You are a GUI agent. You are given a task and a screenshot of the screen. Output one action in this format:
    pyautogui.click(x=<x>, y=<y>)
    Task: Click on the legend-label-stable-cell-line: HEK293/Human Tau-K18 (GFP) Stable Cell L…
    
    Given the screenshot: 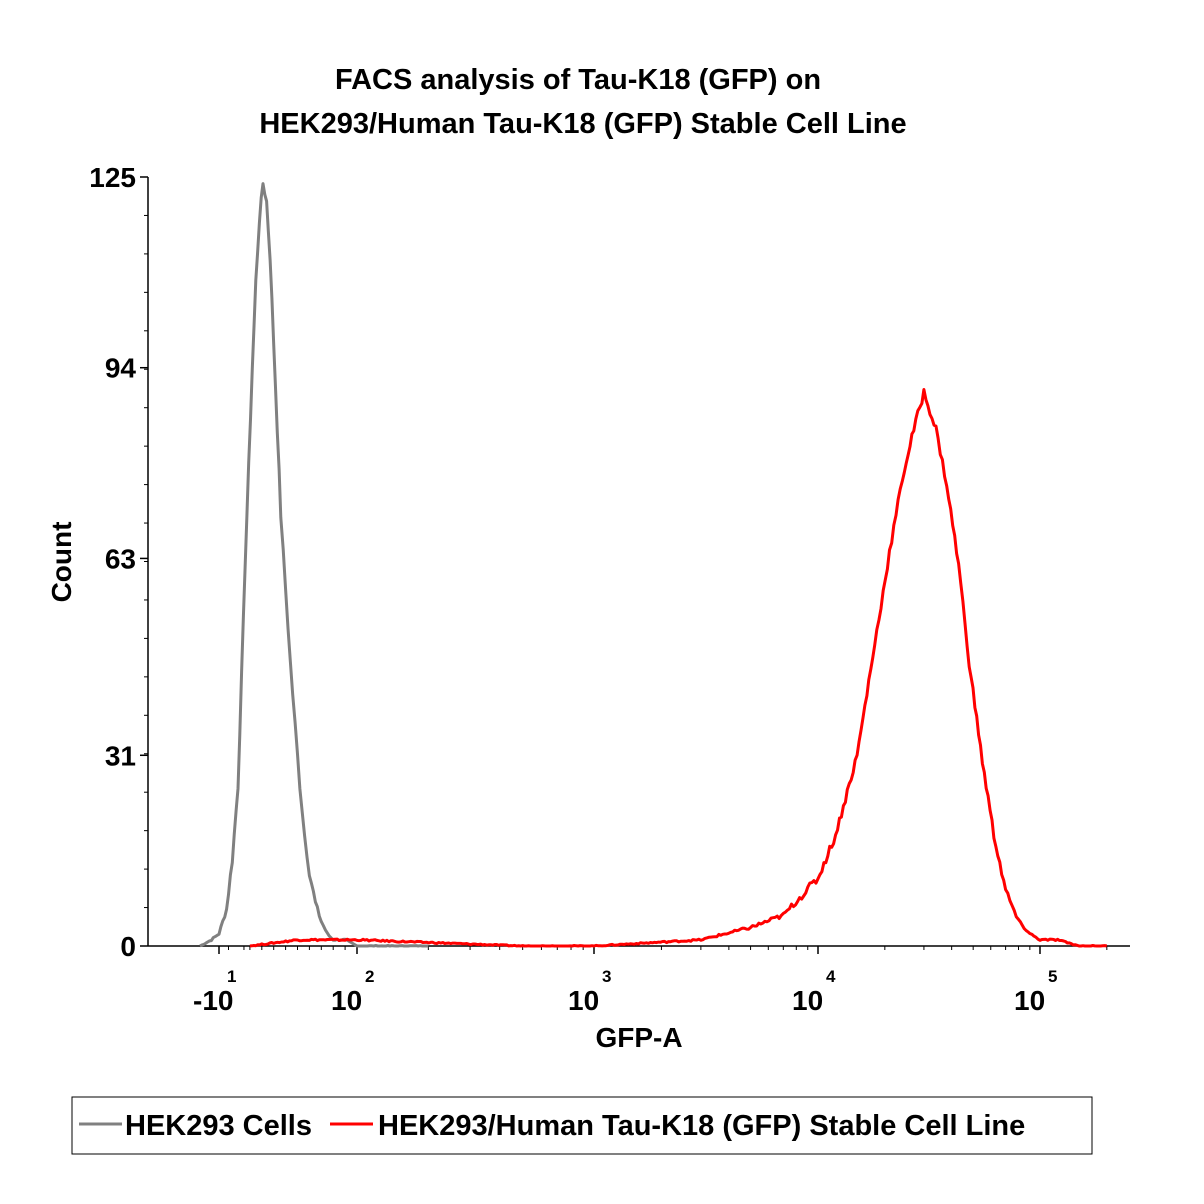 What is the action you would take?
    pyautogui.click(x=701, y=1126)
    